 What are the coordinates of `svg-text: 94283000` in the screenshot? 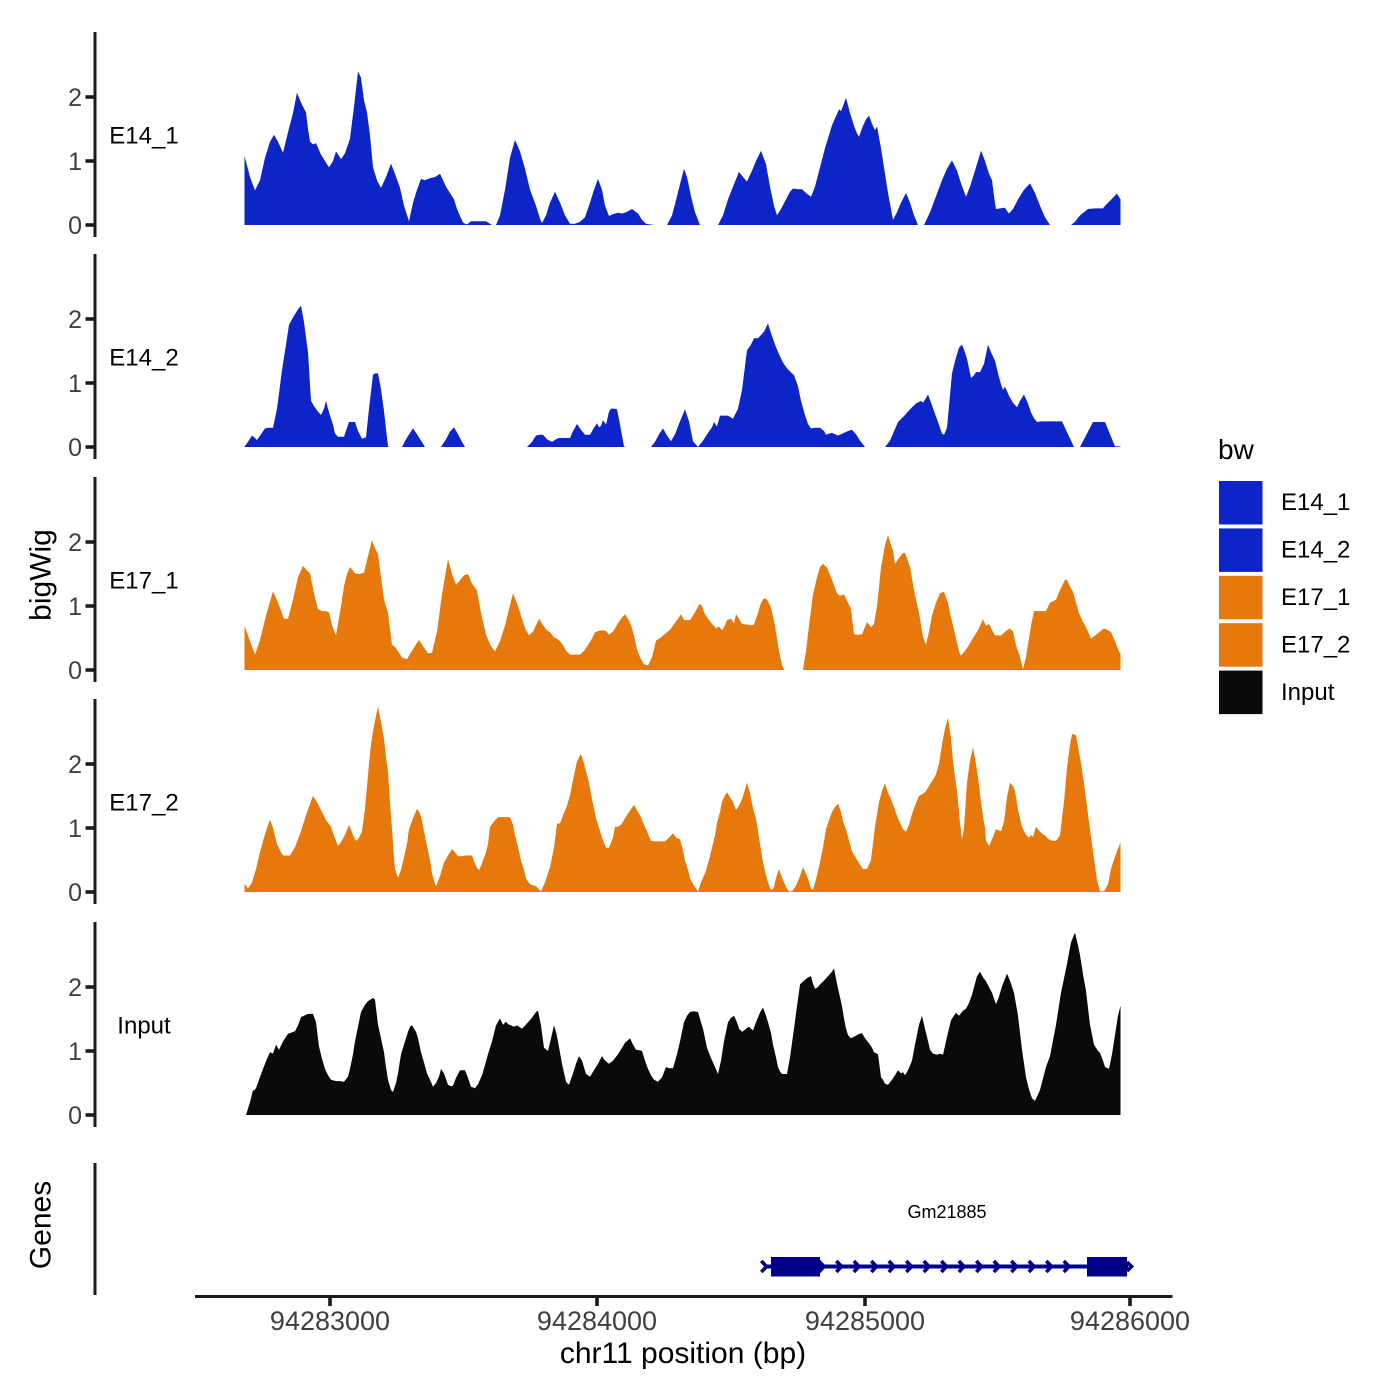 It's located at (330, 1321).